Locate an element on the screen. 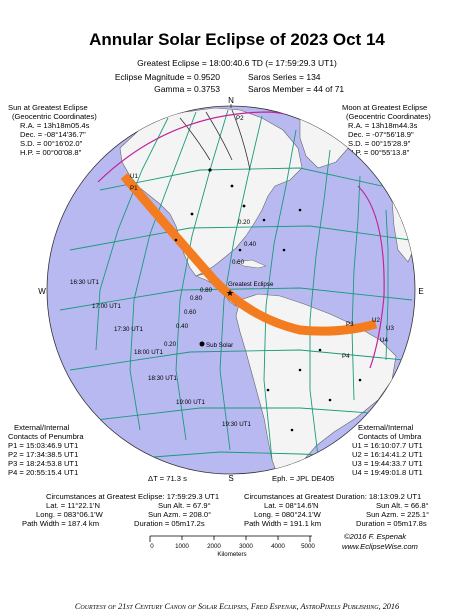 The image size is (474, 612). ut-label-1700: 17:00 UT1 is located at coordinates (106, 306).